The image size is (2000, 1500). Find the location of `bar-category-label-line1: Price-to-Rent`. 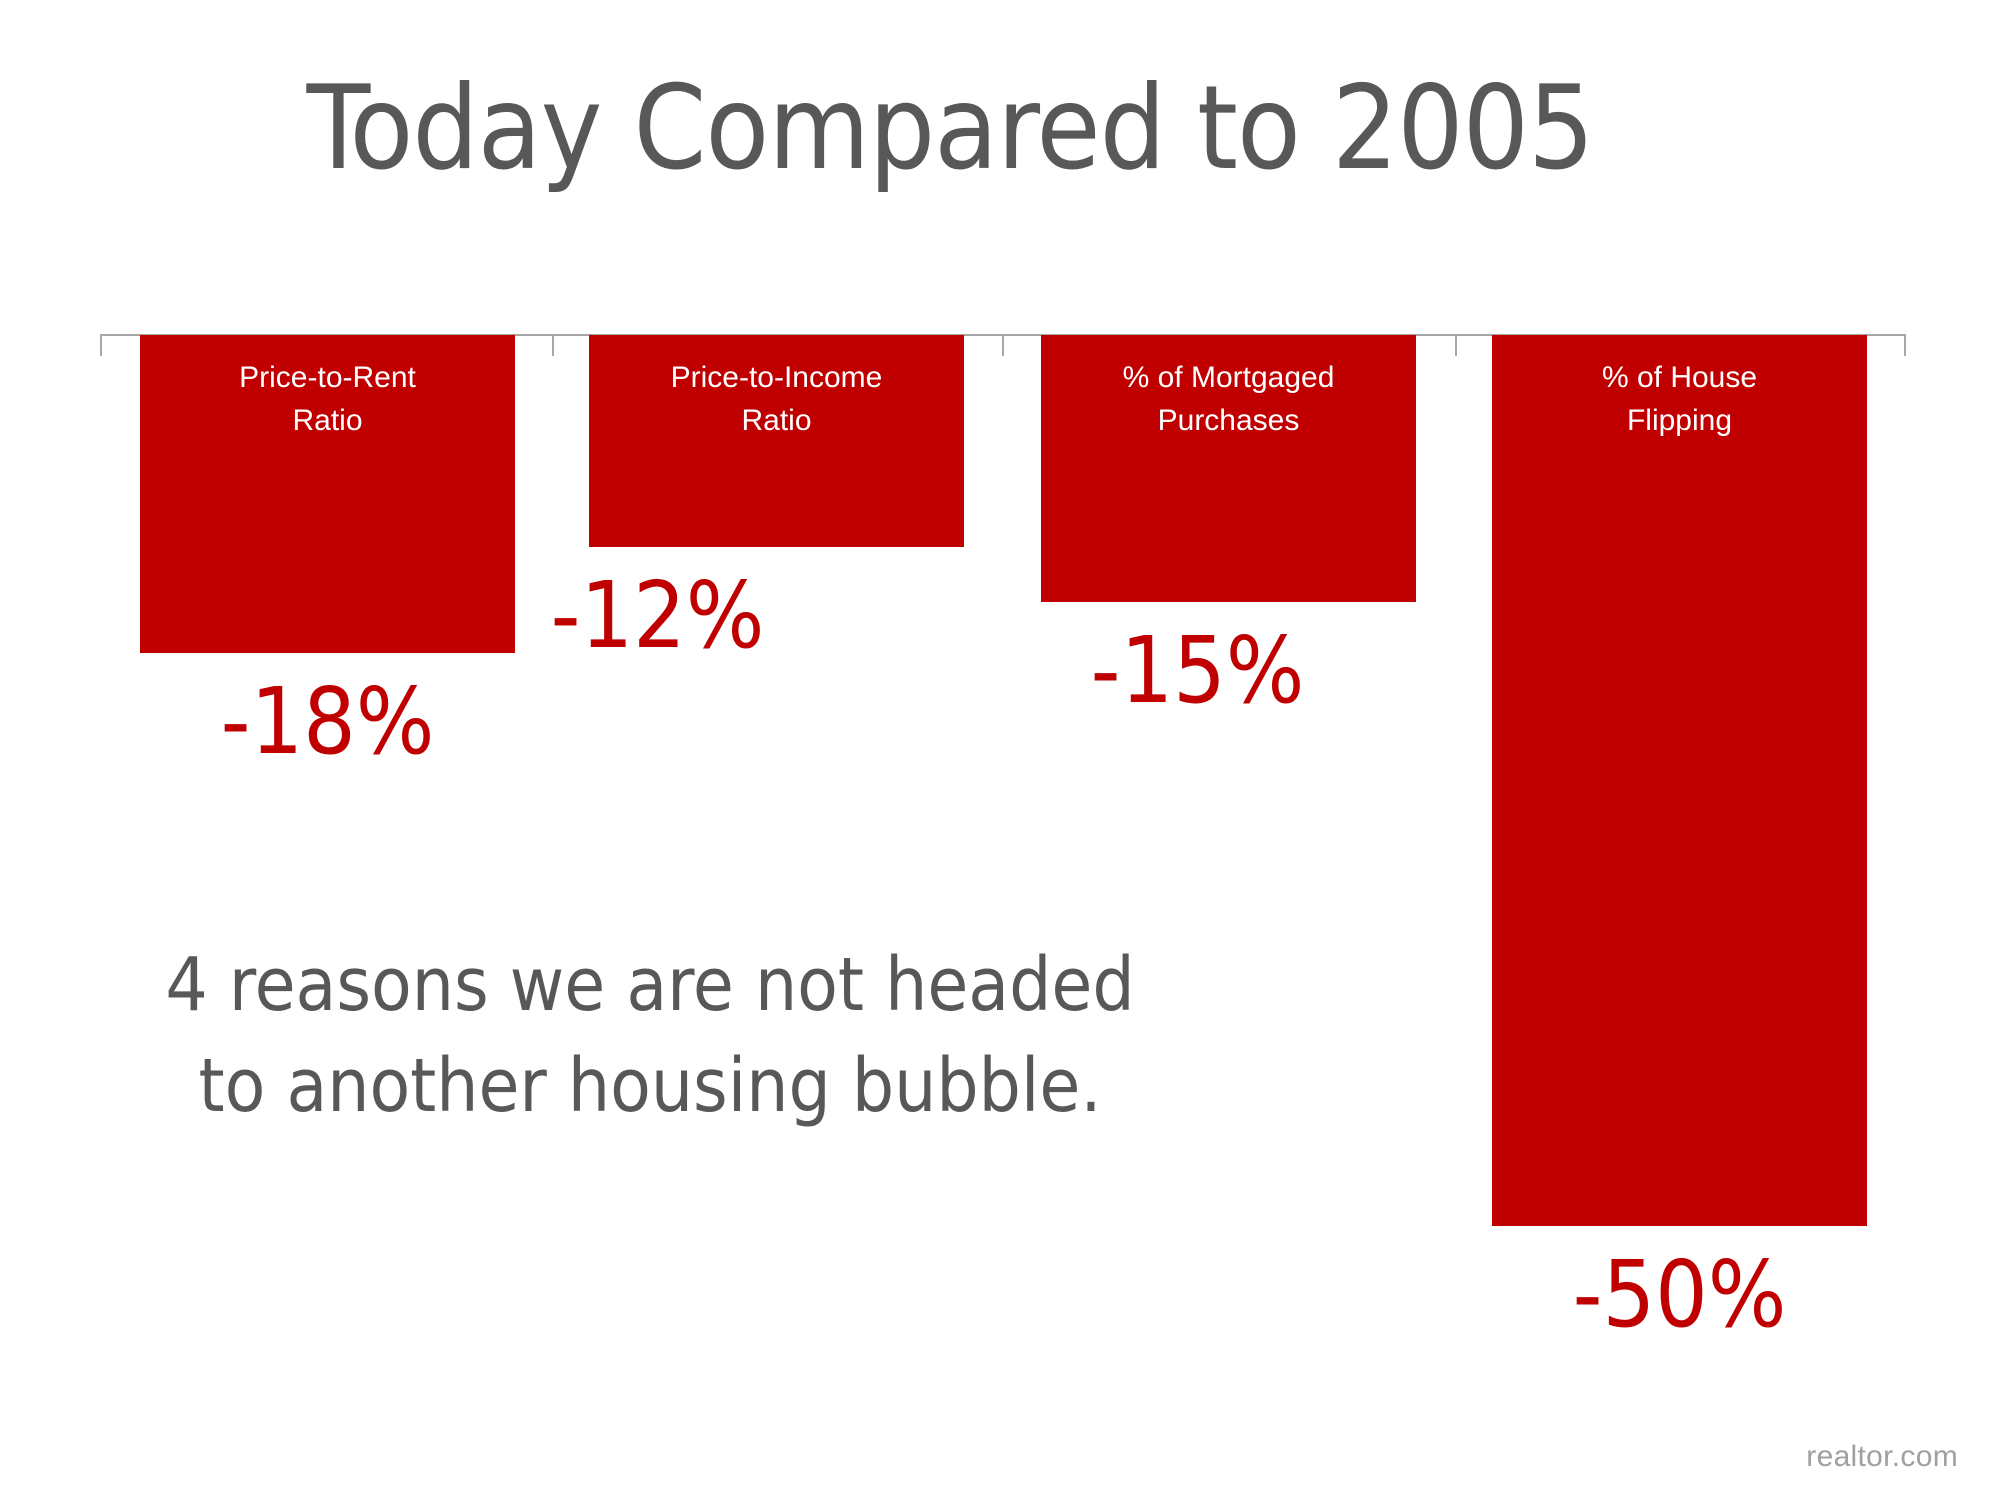

bar-category-label-line1: Price-to-Rent is located at coordinates (327, 377).